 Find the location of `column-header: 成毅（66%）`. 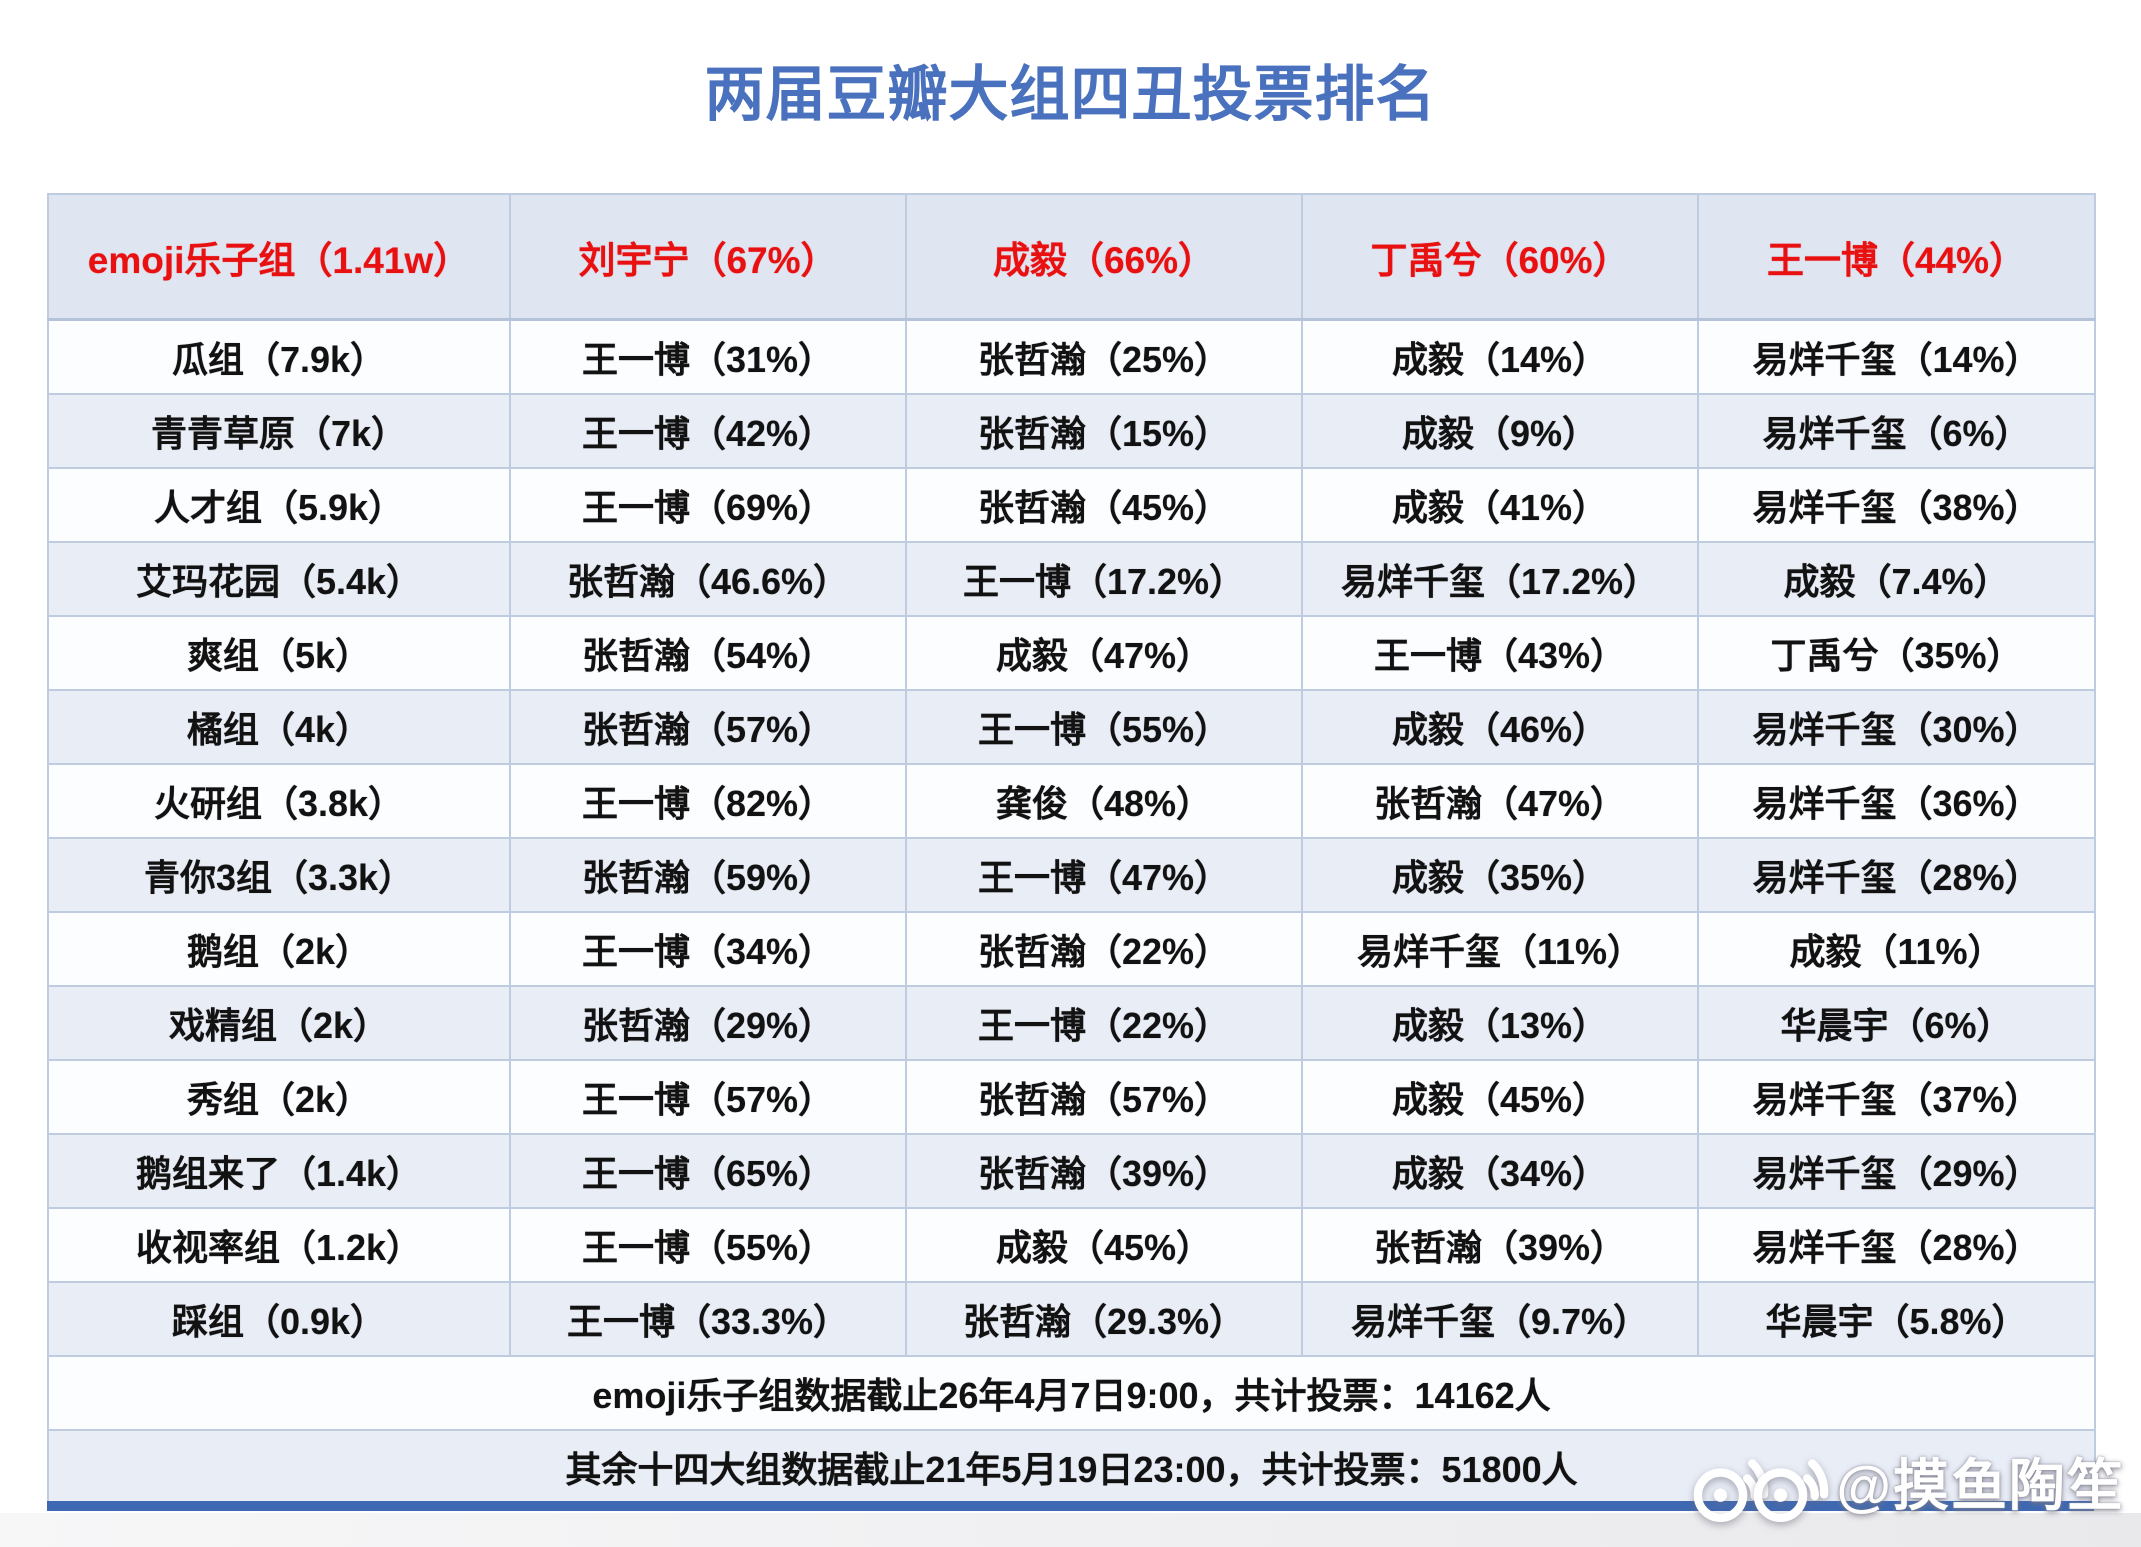

column-header: 成毅（66%） is located at coordinates (1104, 257).